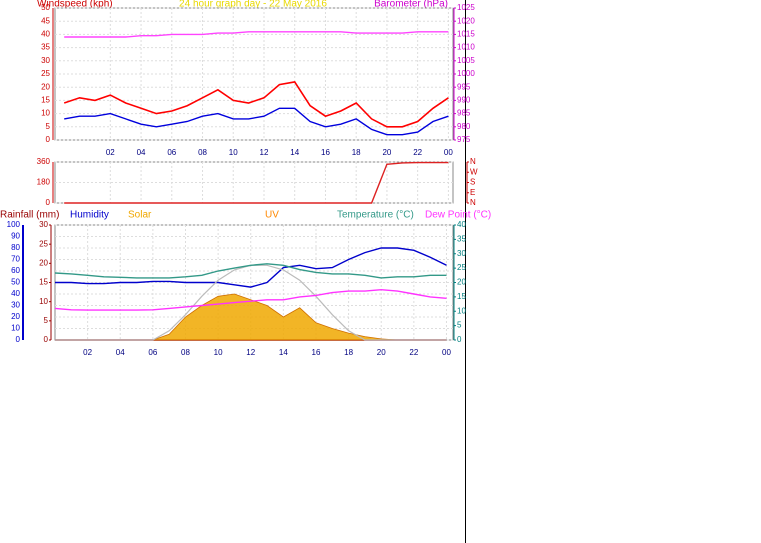  I want to click on y3-tick-label: 25, so click(43, 243).